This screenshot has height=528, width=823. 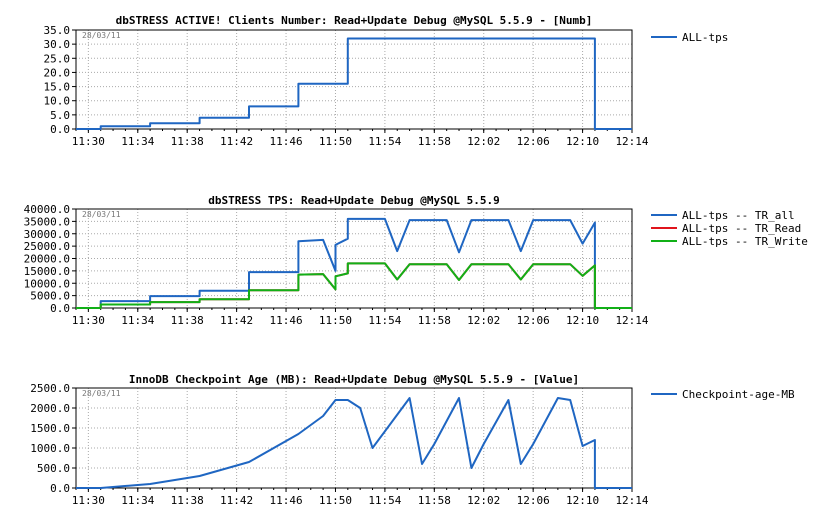 What do you see at coordinates (50, 388) in the screenshot?
I see `y-tick-label: 2500.0` at bounding box center [50, 388].